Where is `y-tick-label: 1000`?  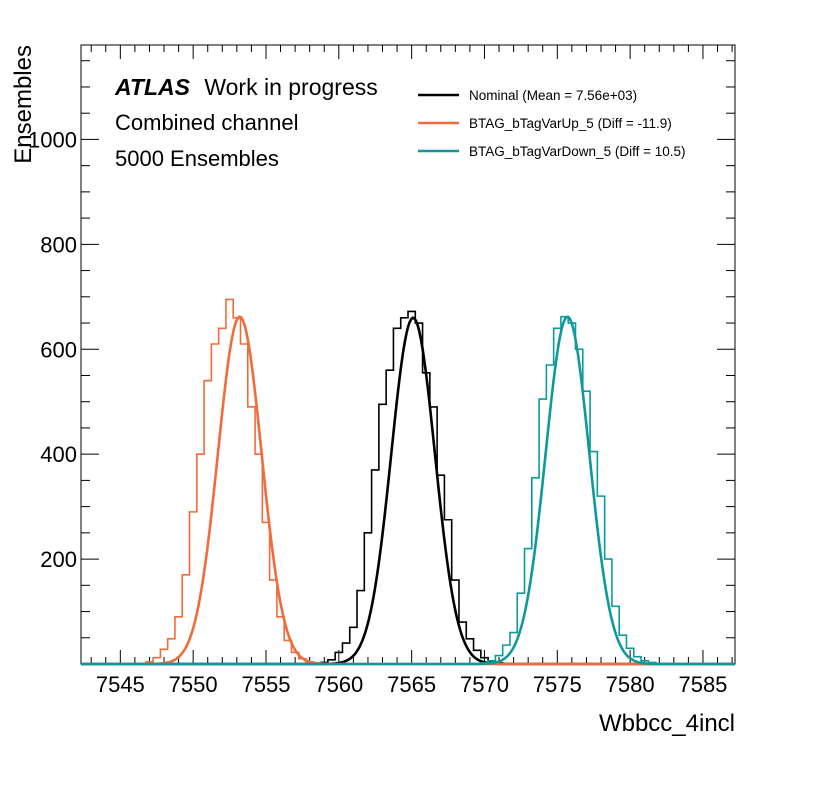 y-tick-label: 1000 is located at coordinates (52, 139).